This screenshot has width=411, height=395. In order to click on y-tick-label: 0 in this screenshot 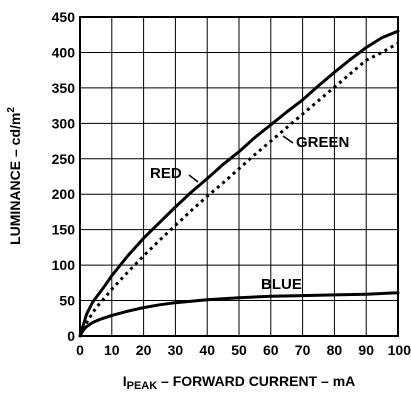, I will do `click(71, 336)`.